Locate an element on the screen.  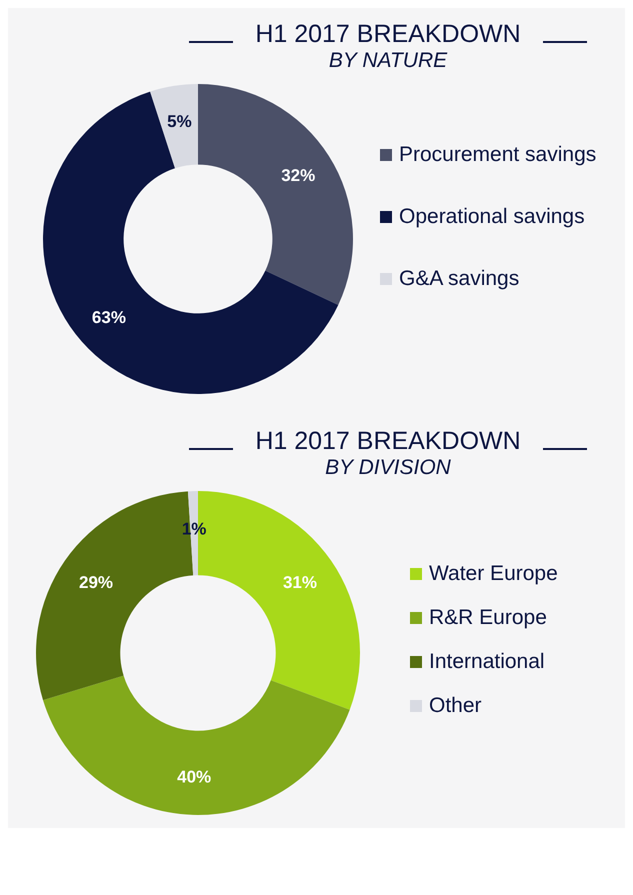
legend-label: G&A savings is located at coordinates (459, 279).